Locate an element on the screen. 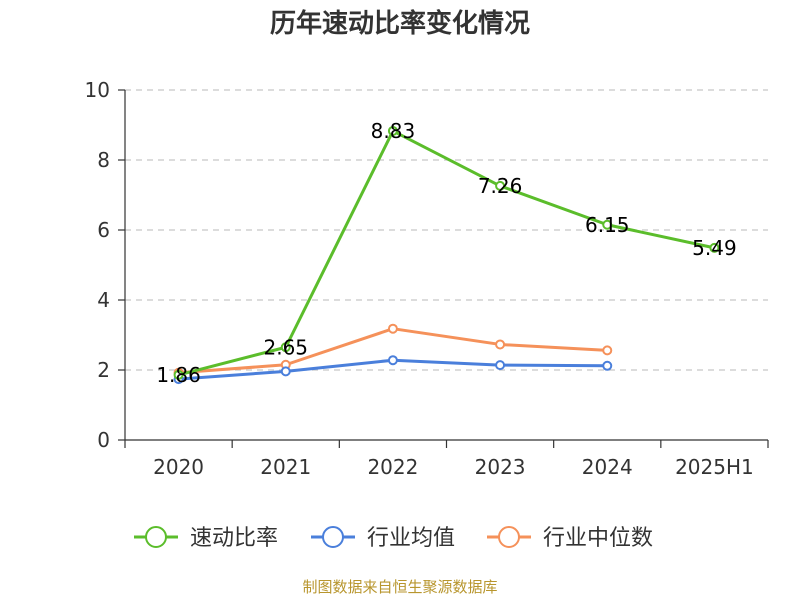 This screenshot has height=600, width=800. legend: 速动比率 行业均值 行业中位数 is located at coordinates (393, 538).